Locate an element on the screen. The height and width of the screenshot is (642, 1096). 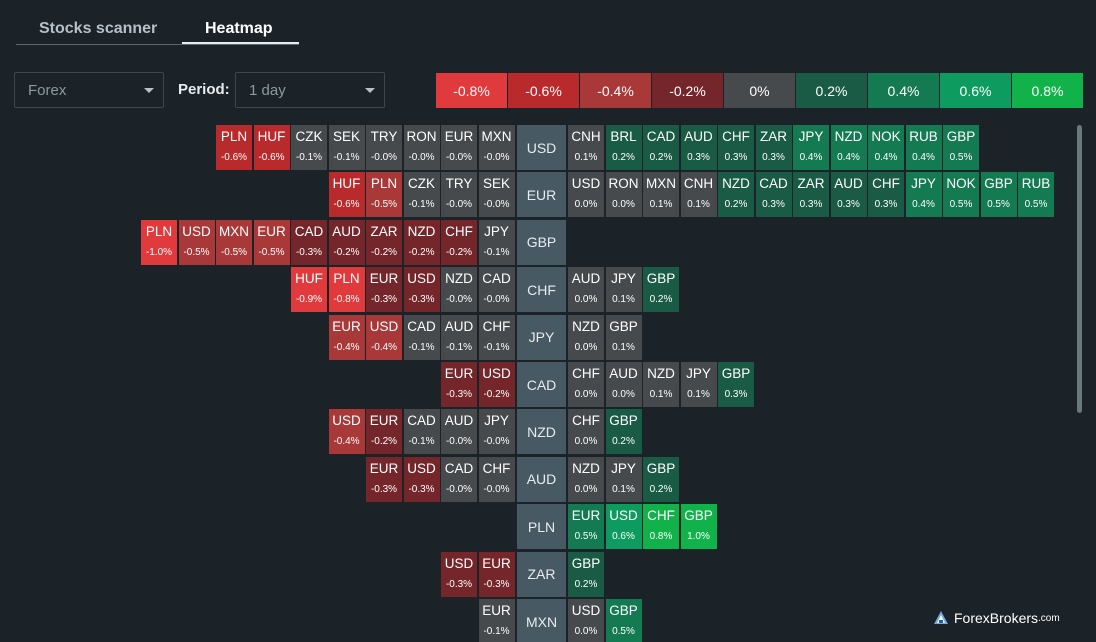
heatmap-cell: AUD -0.2% is located at coordinates (346, 242).